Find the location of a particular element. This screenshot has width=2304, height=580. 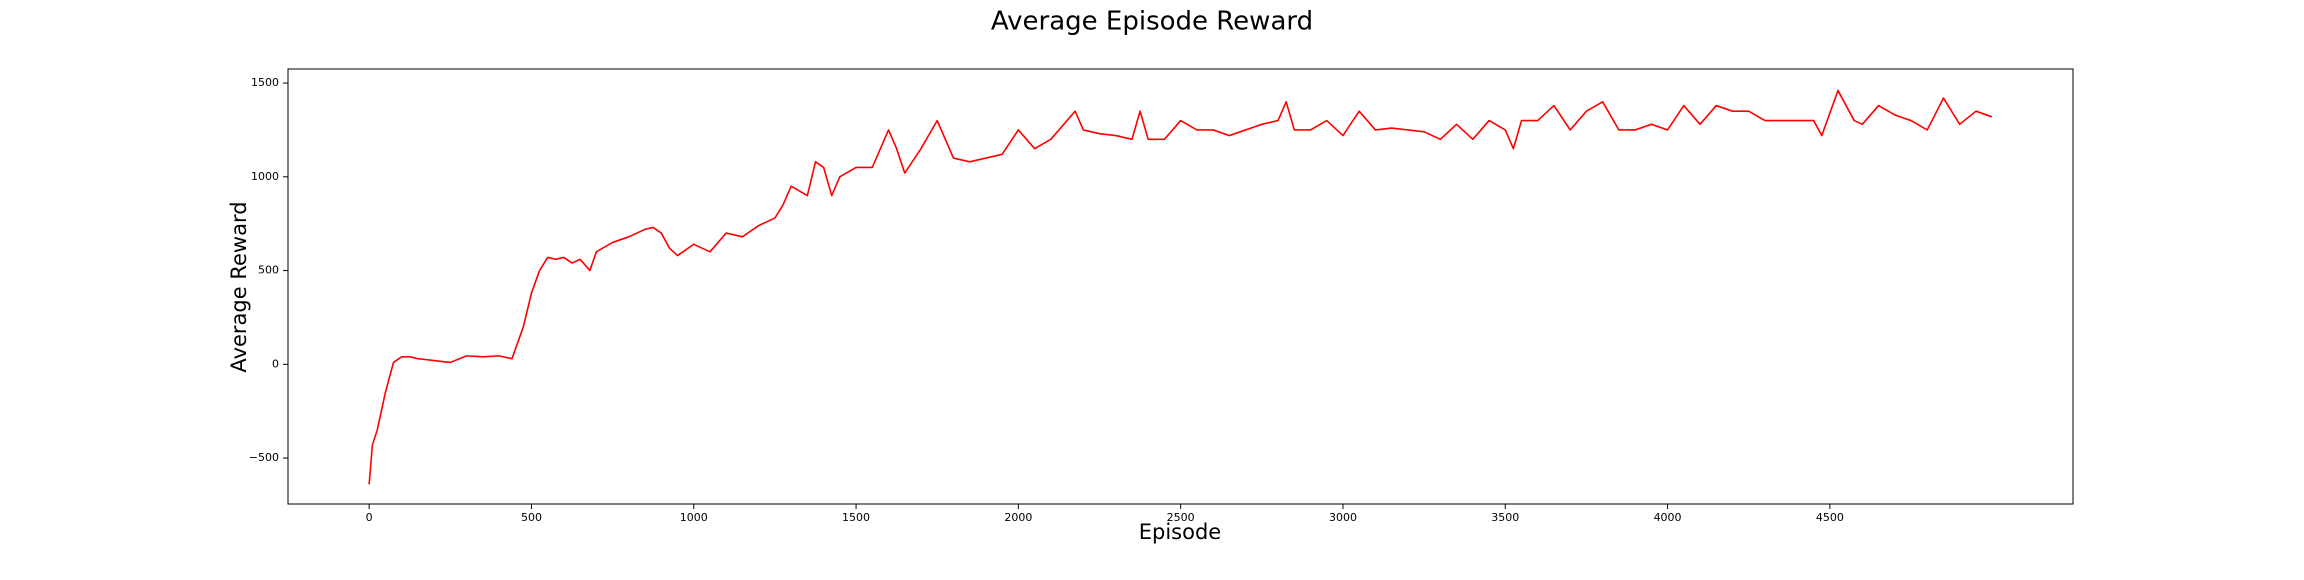

x-tick-label: 2500 is located at coordinates (1181, 517).